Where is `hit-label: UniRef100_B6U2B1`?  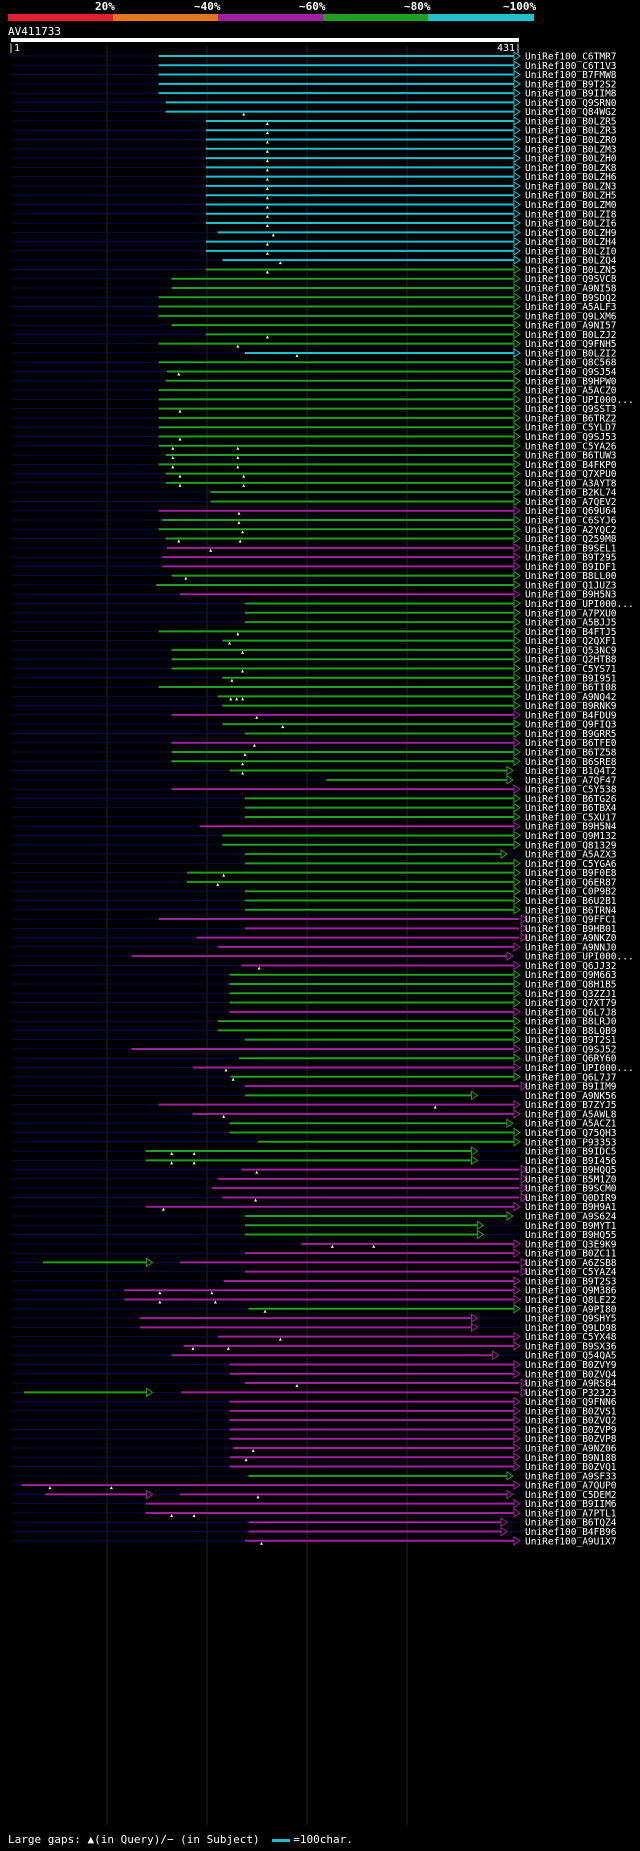
hit-label: UniRef100_B6U2B1 is located at coordinates (571, 901).